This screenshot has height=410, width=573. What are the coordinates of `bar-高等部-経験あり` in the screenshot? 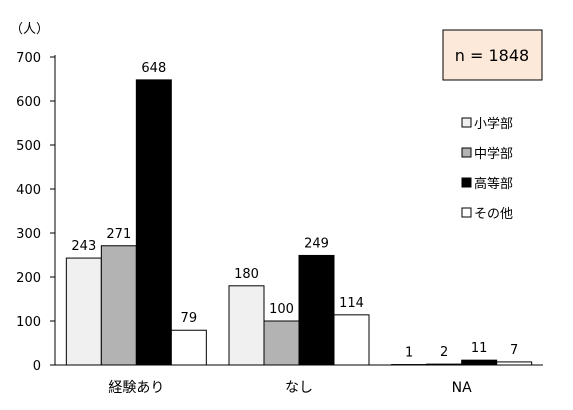 It's located at (153, 222).